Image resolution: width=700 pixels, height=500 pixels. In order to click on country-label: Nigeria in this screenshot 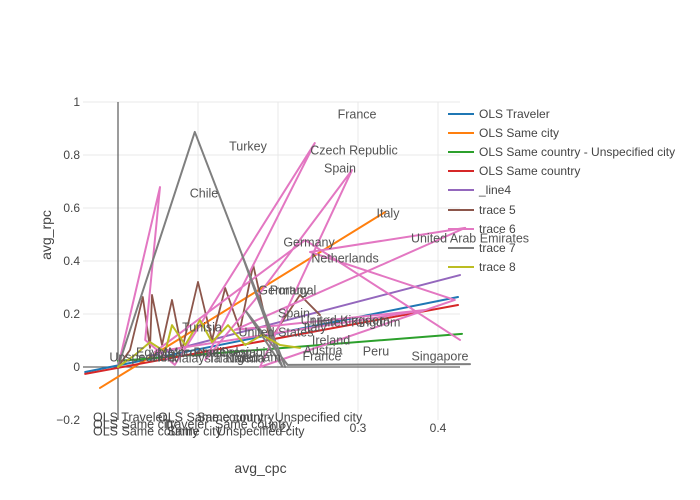, I will do `click(245, 358)`.